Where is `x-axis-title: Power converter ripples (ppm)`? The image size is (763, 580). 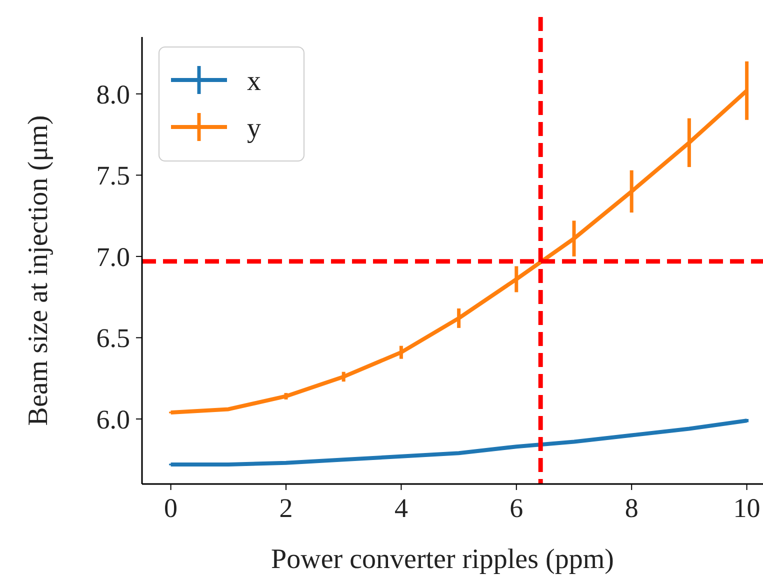 x-axis-title: Power converter ripples (ppm) is located at coordinates (442, 559).